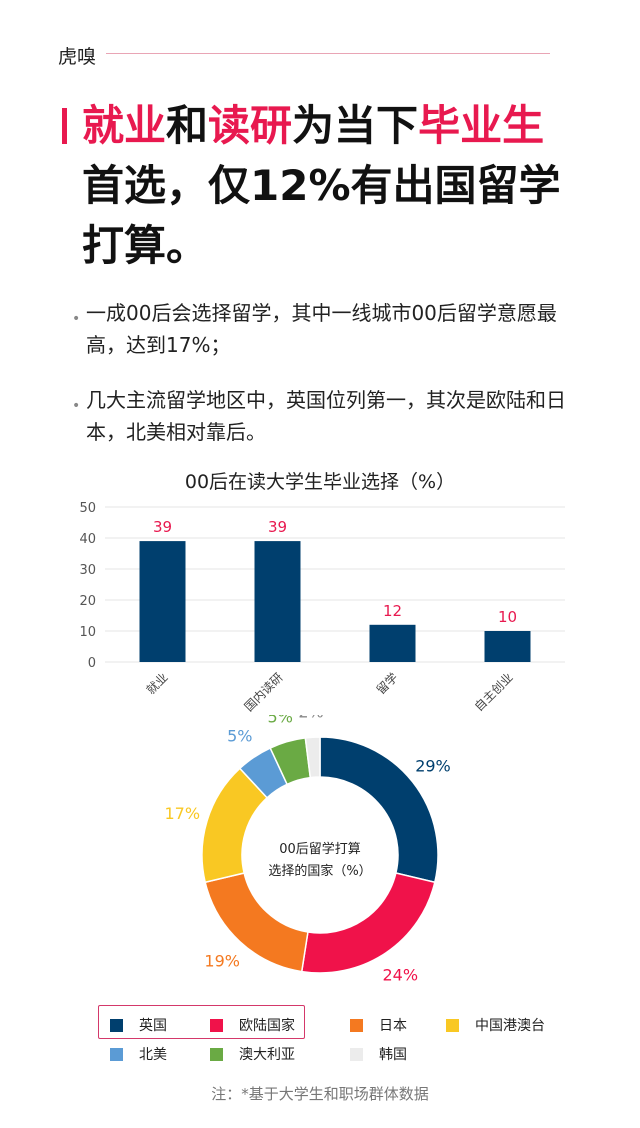 Image resolution: width=640 pixels, height=1128 pixels. I want to click on legend-item: 澳大利亚, so click(252, 1054).